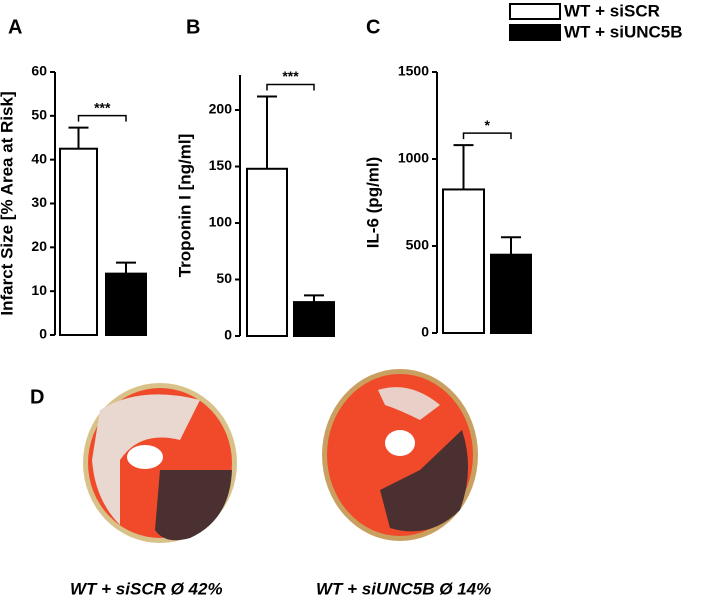 The width and height of the screenshot is (708, 602). I want to click on legend-label: WT + siSCR, so click(612, 10).